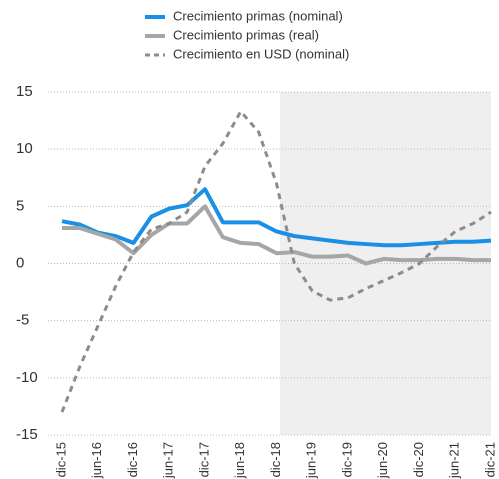 Image resolution: width=499 pixels, height=479 pixels. Describe the element at coordinates (489, 459) in the screenshot. I see `x-tick-label: dic-21` at that location.